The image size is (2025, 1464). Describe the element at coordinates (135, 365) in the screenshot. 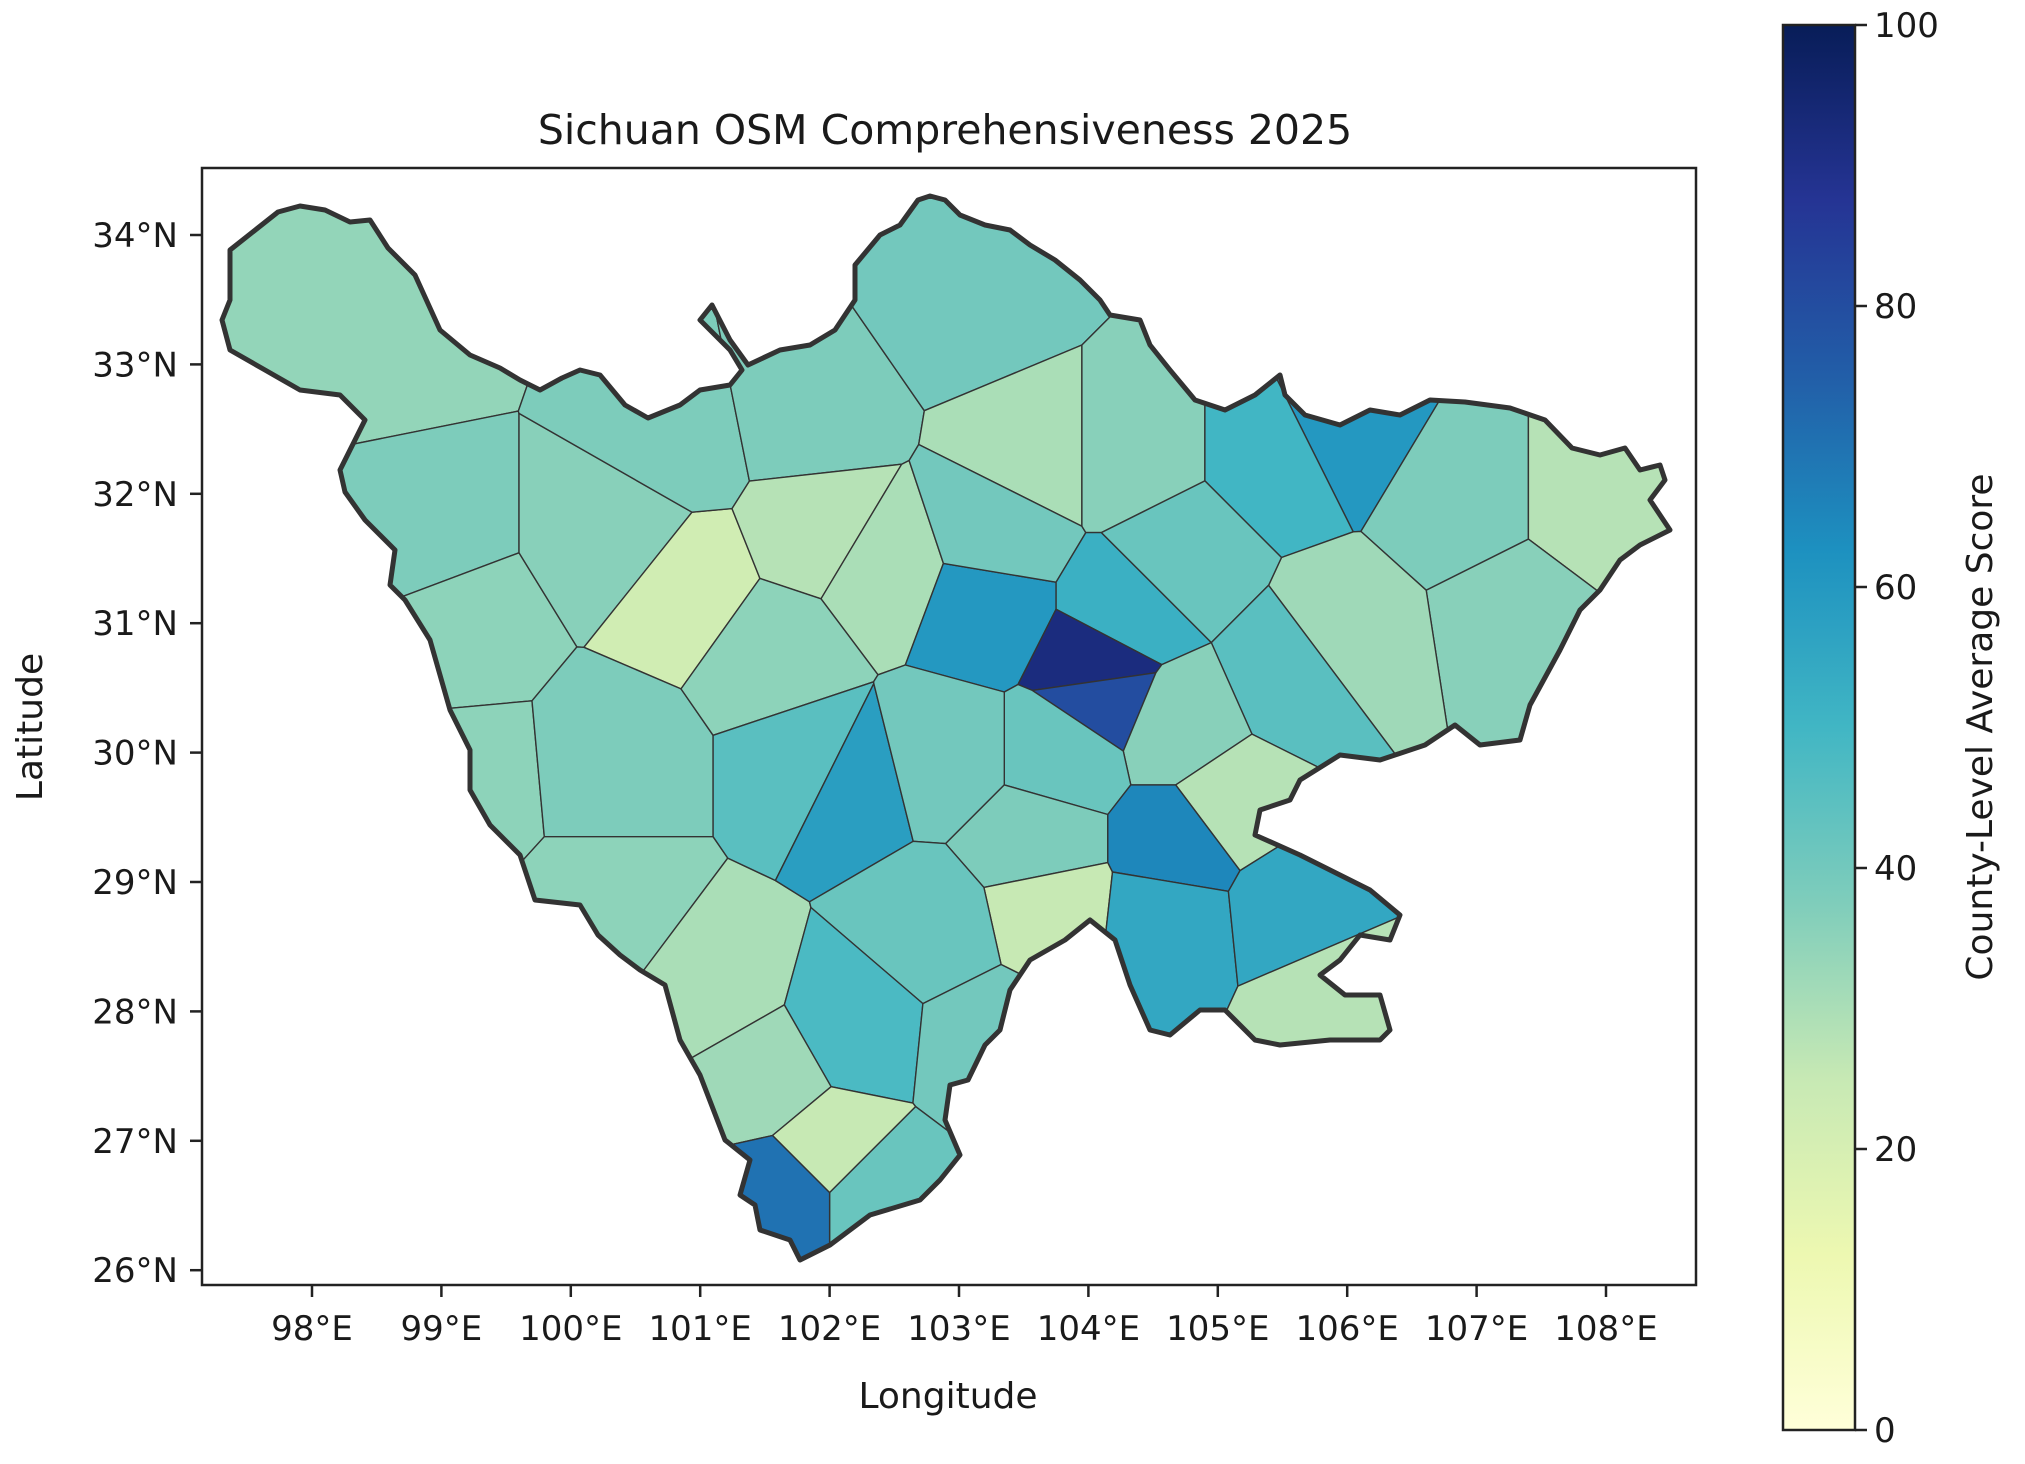

I see `y-tick-label: 33°N` at that location.